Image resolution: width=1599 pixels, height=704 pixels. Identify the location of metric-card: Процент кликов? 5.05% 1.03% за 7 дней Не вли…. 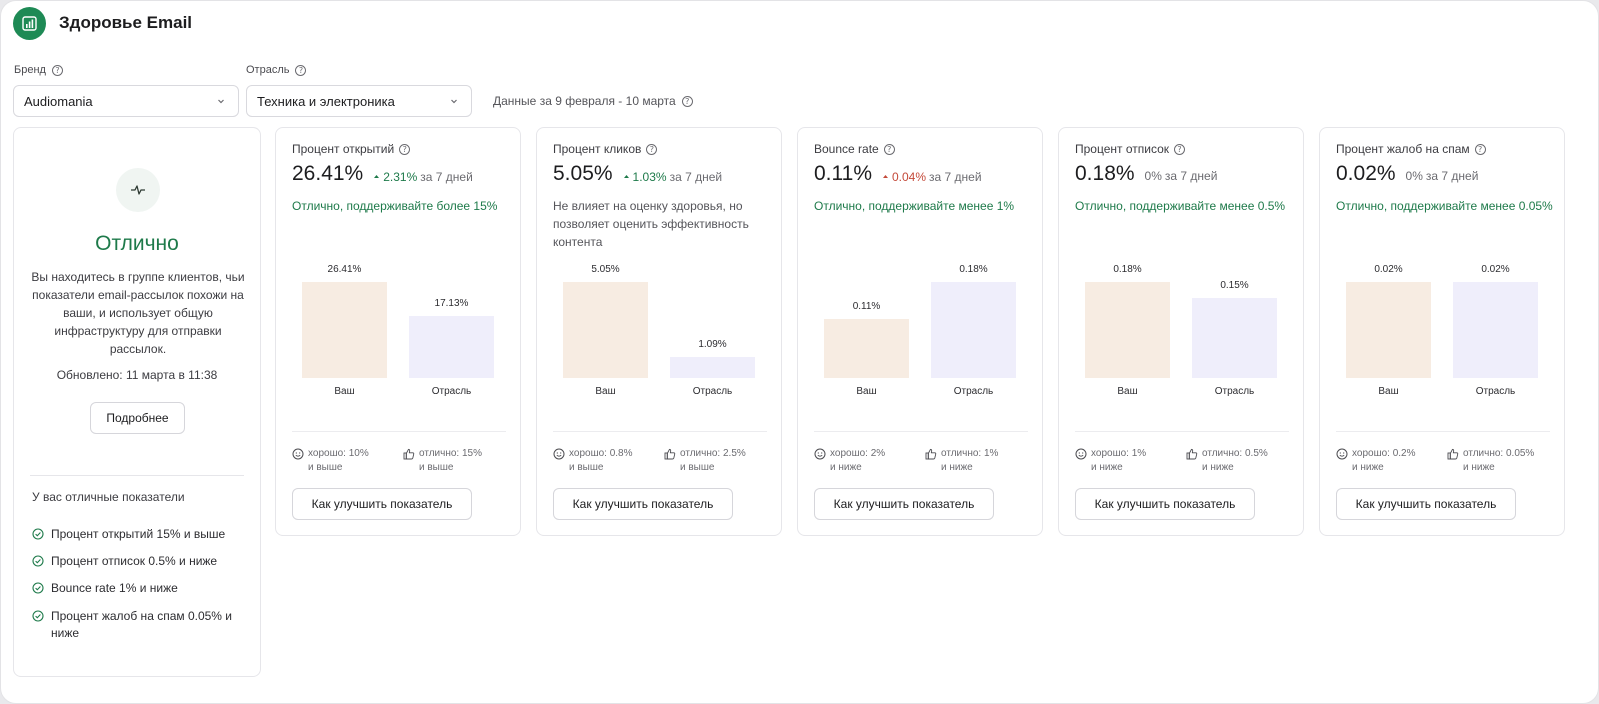
(659, 331).